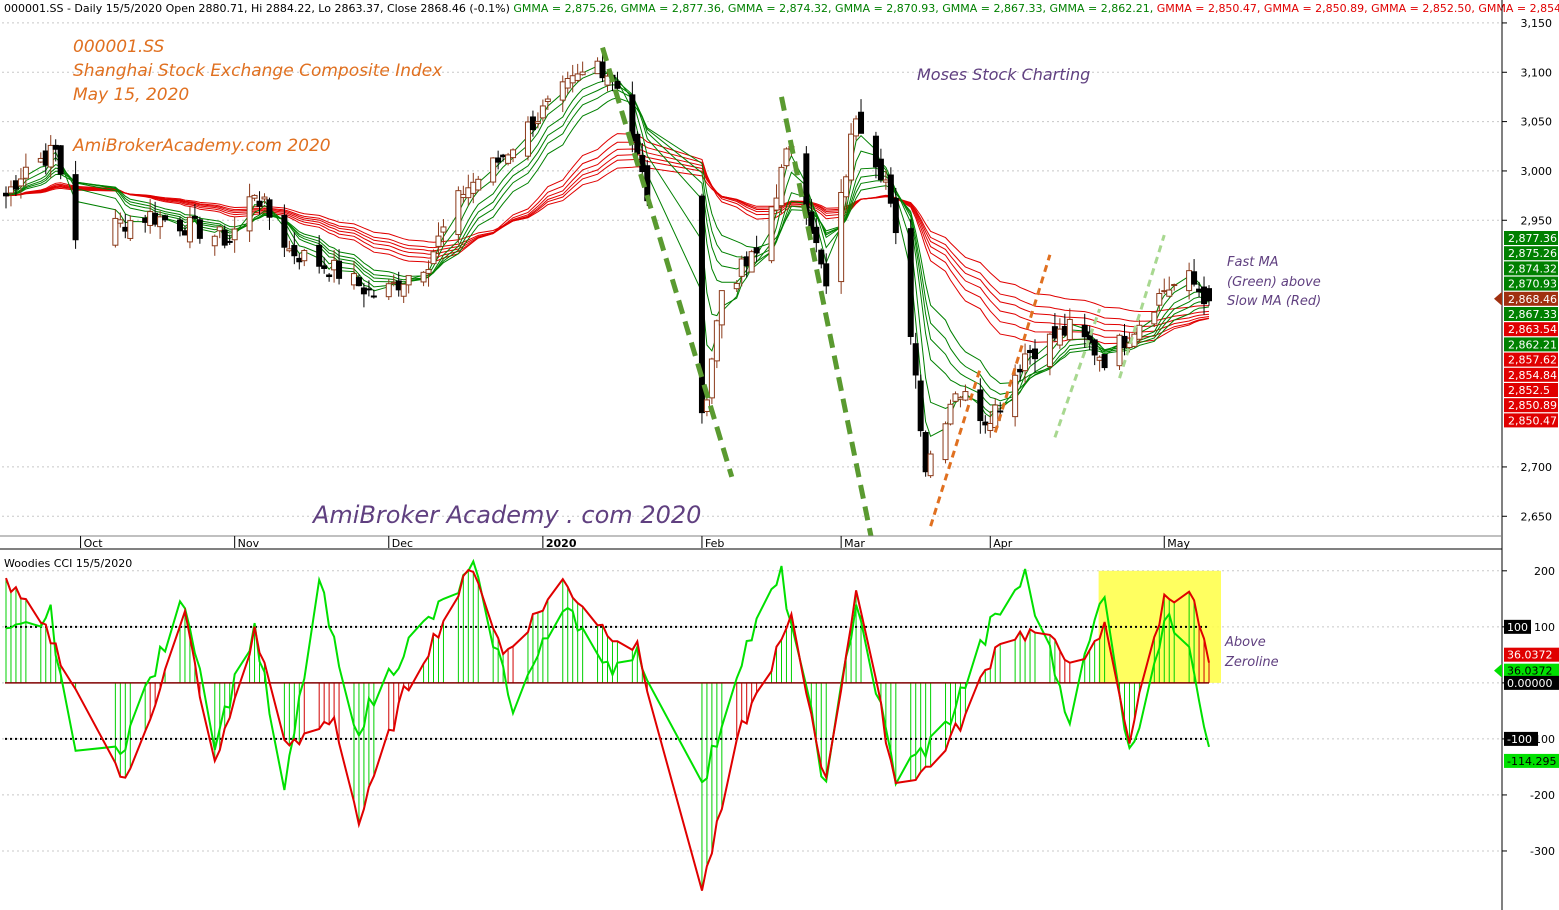  I want to click on moses-annotation: Moses Stock Charting, so click(1003, 74).